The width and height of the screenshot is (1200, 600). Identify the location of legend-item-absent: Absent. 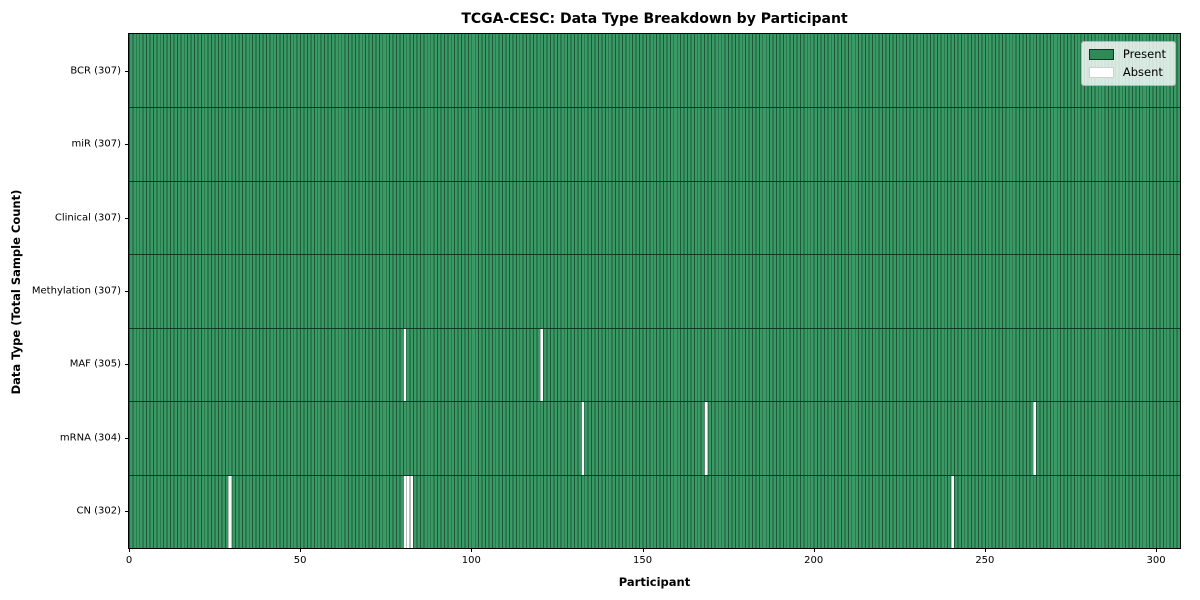
(1127, 72).